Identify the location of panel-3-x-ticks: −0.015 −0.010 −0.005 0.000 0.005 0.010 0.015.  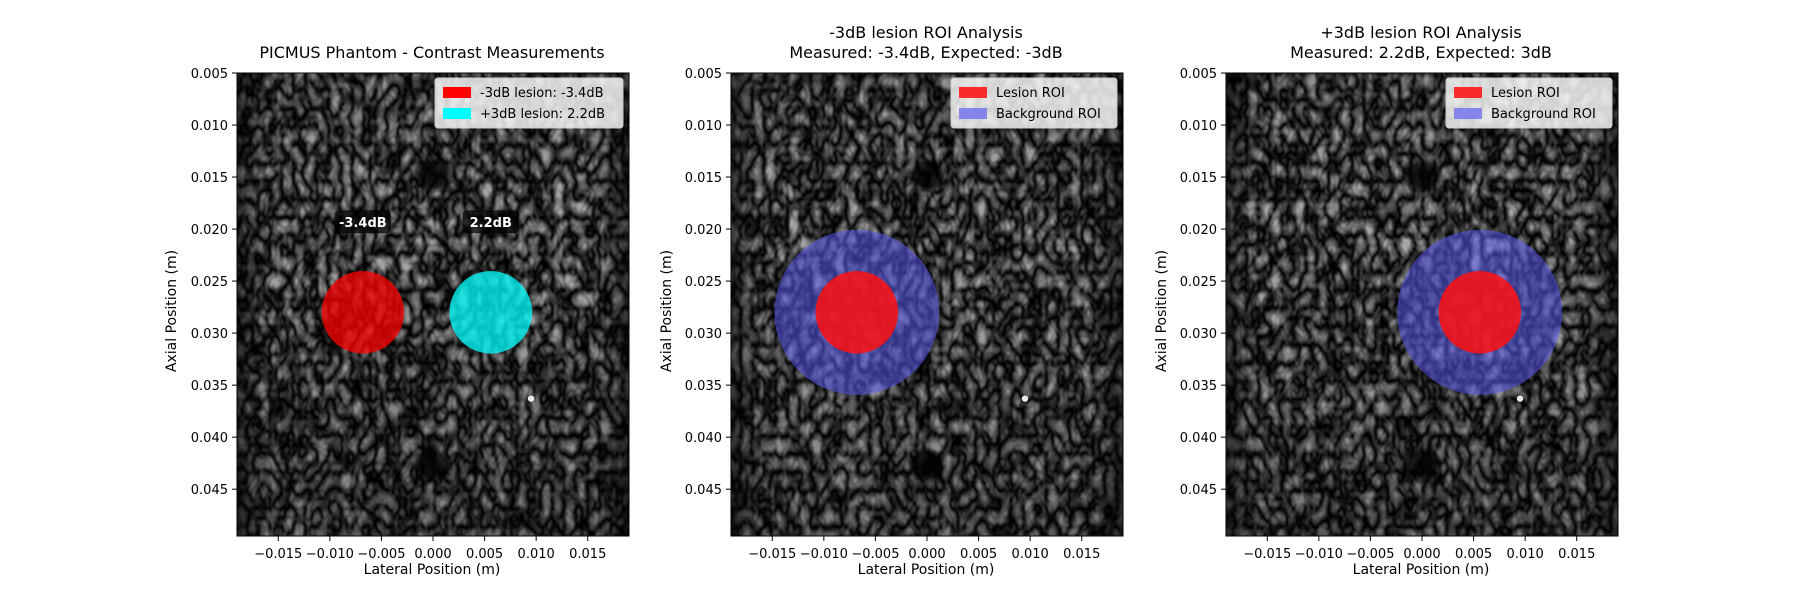
(1419, 549).